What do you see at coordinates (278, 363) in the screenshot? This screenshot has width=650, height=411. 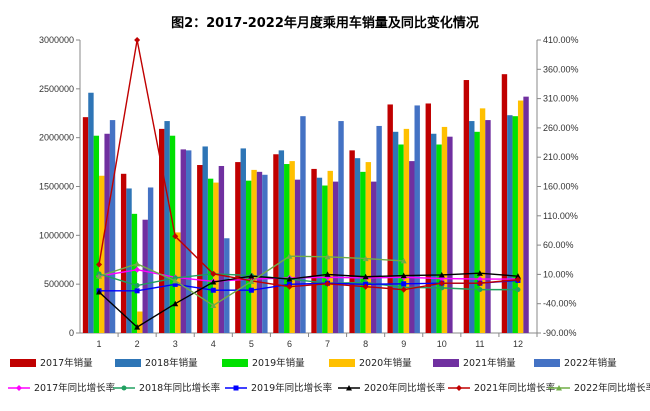 I see `legend-label: 2019年销量` at bounding box center [278, 363].